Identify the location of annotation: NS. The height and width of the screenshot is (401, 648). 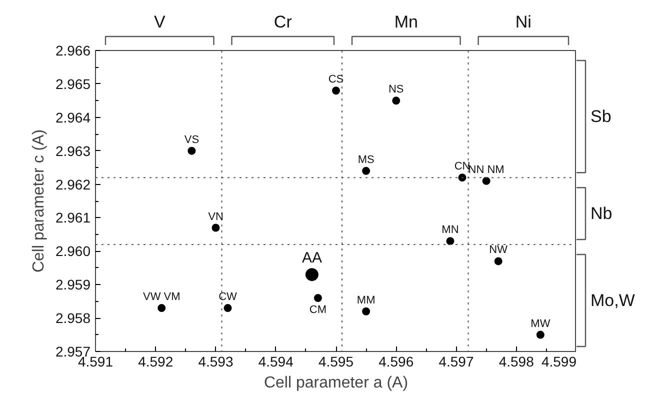
(396, 90).